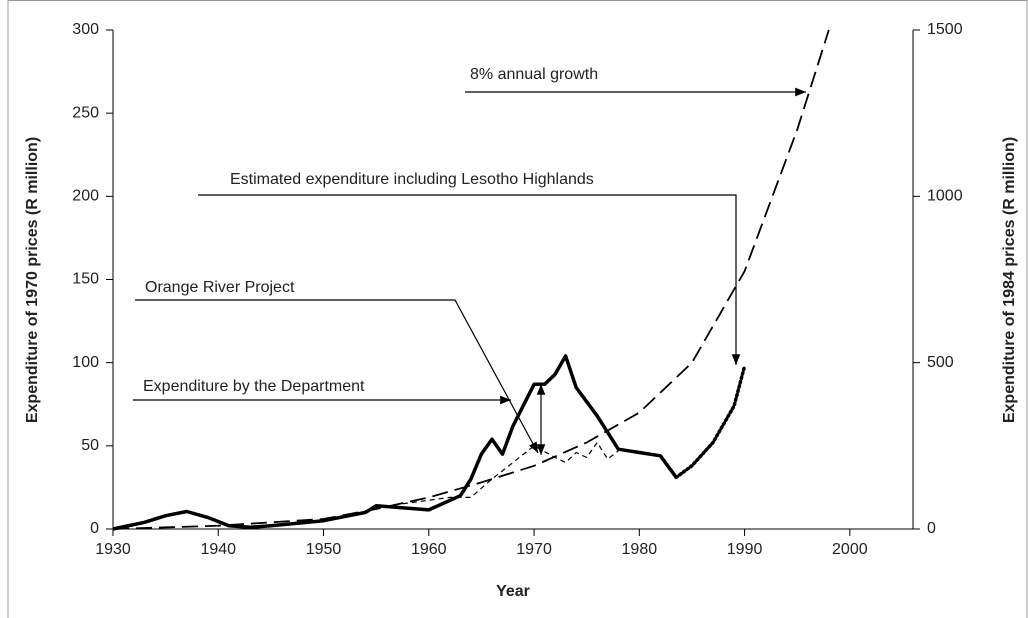 This screenshot has width=1028, height=618. Describe the element at coordinates (931, 528) in the screenshot. I see `y2-tick-label: 0` at that location.